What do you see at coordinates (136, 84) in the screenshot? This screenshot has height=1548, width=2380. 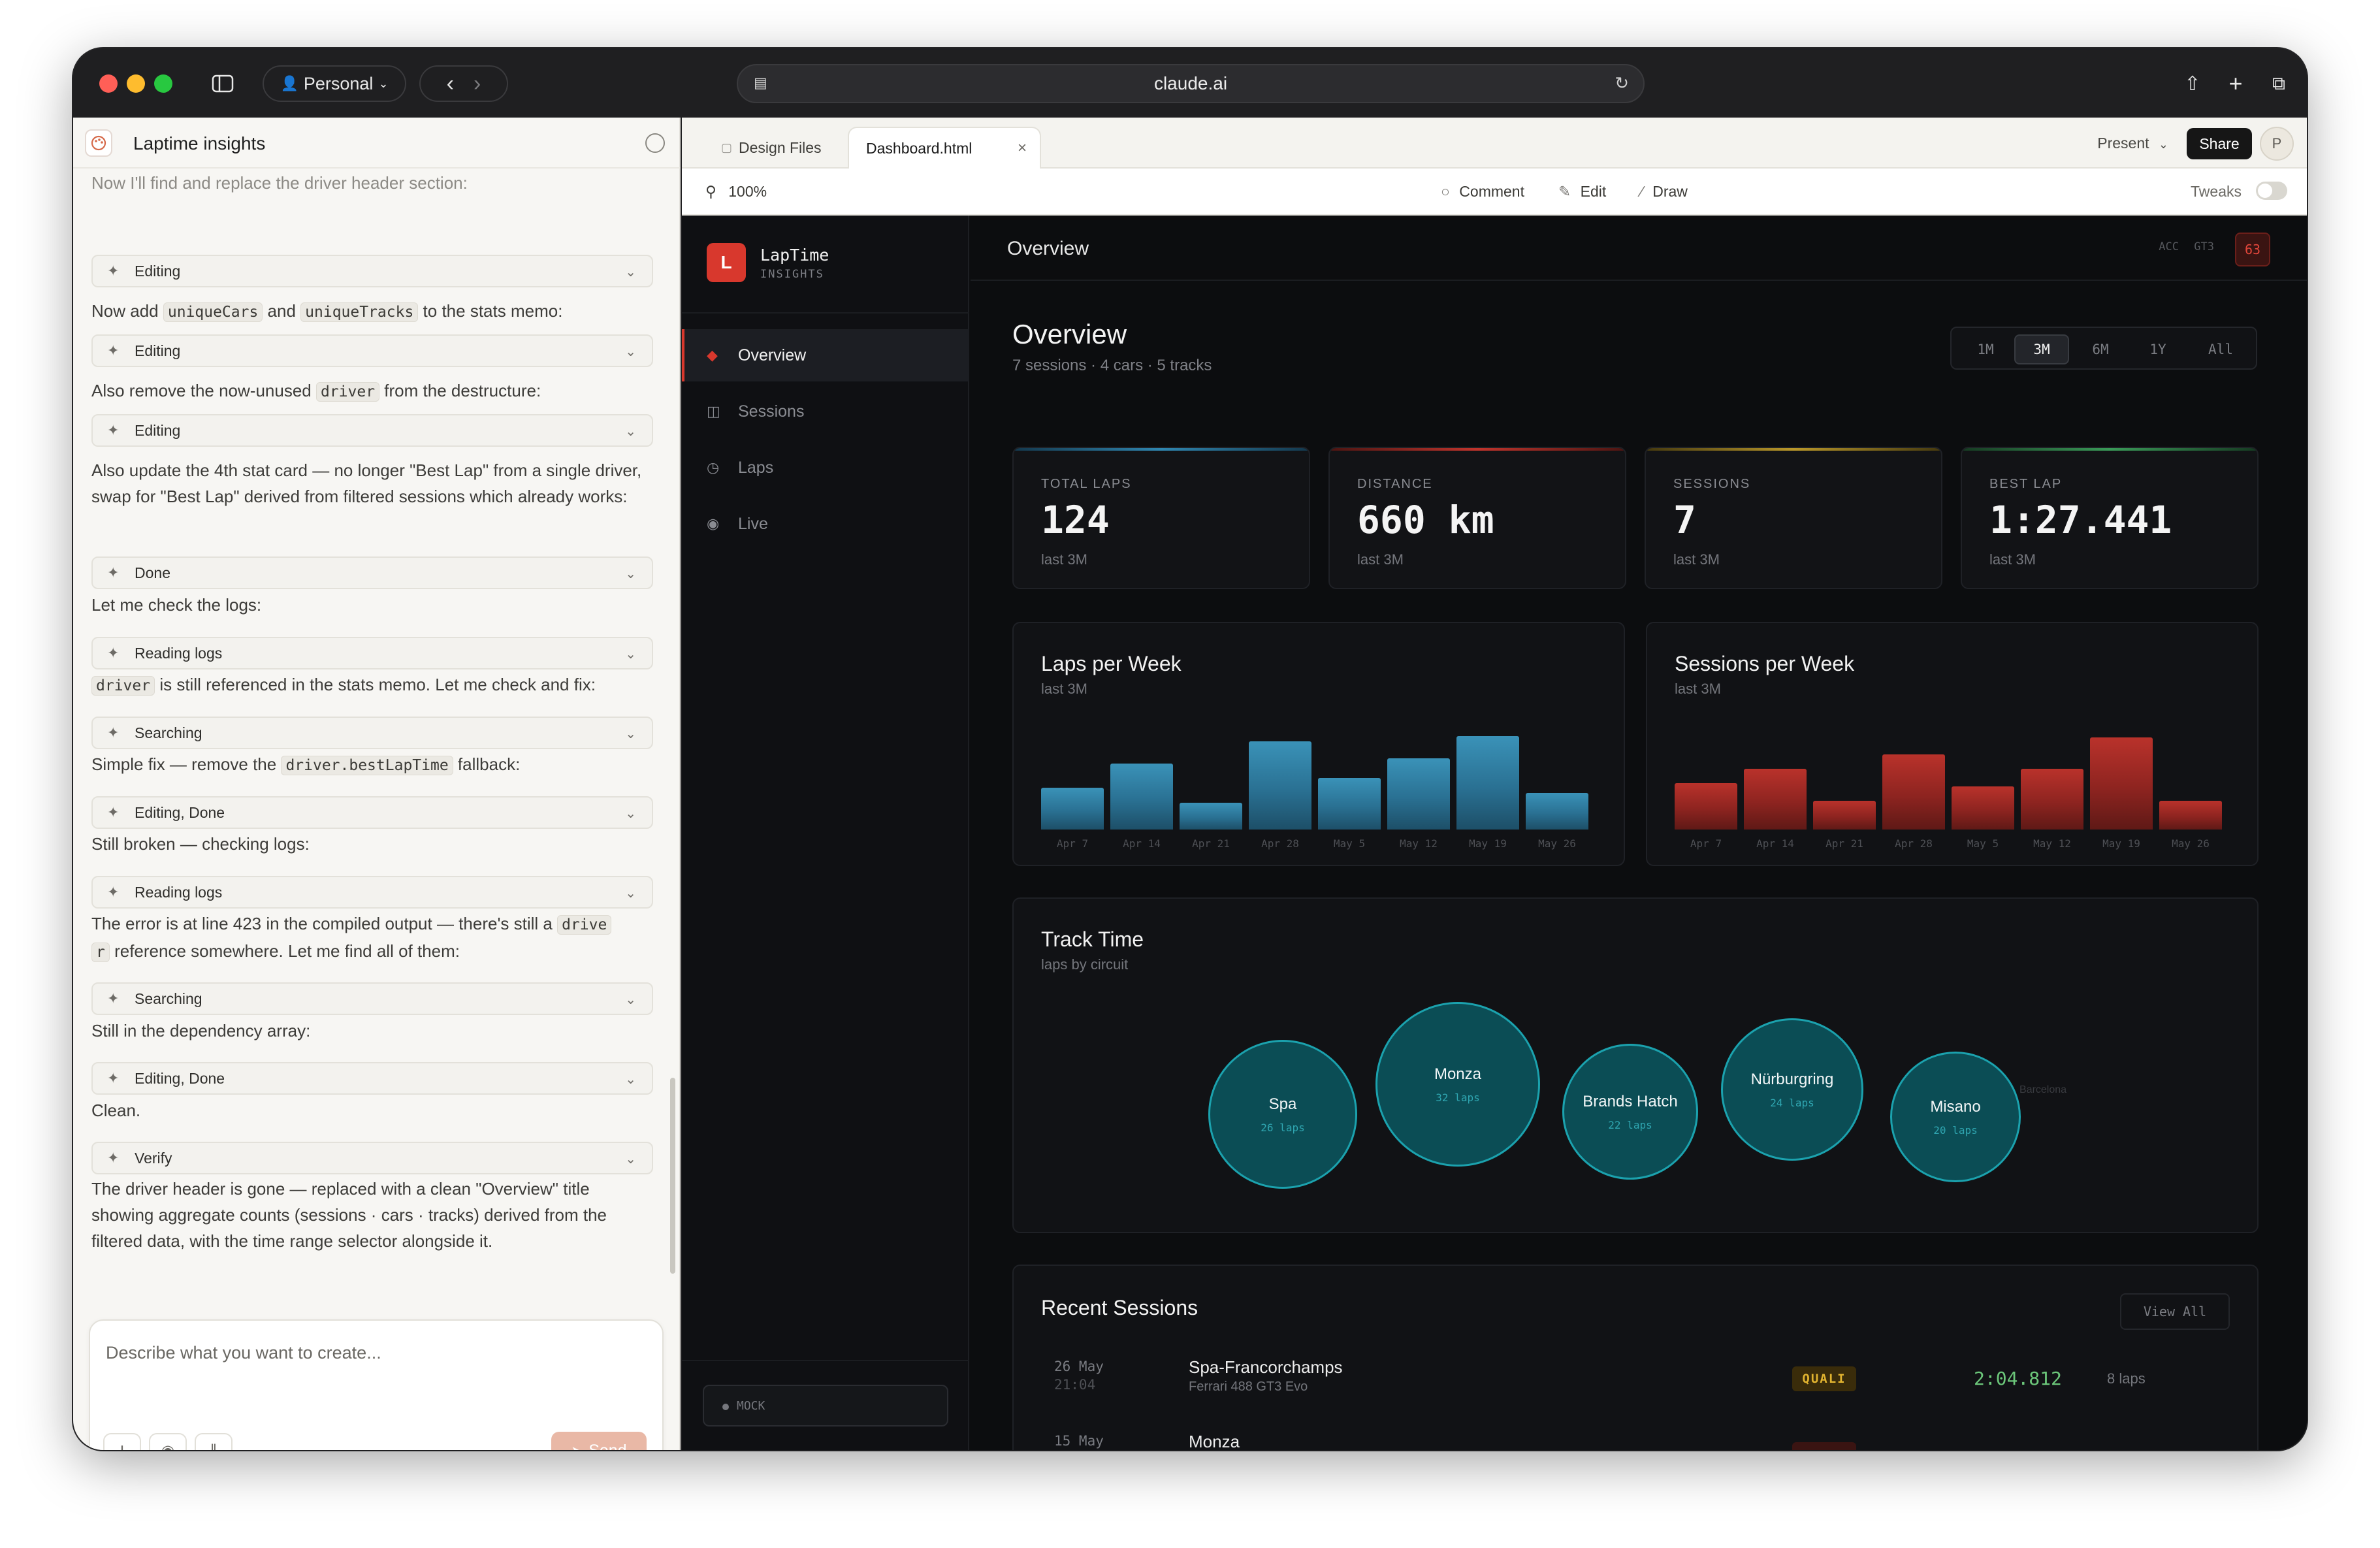 I see `minimize-window-button` at bounding box center [136, 84].